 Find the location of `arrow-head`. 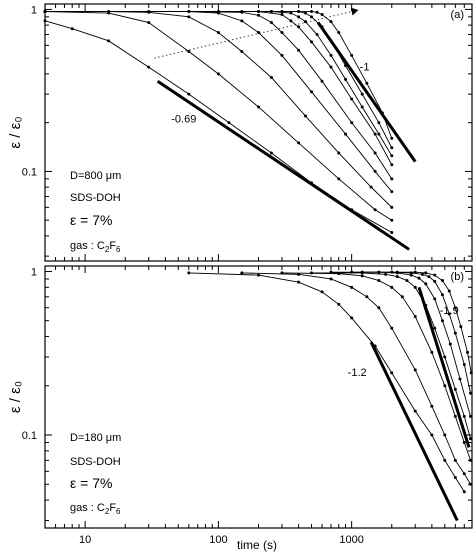

arrow-head is located at coordinates (354, 11).